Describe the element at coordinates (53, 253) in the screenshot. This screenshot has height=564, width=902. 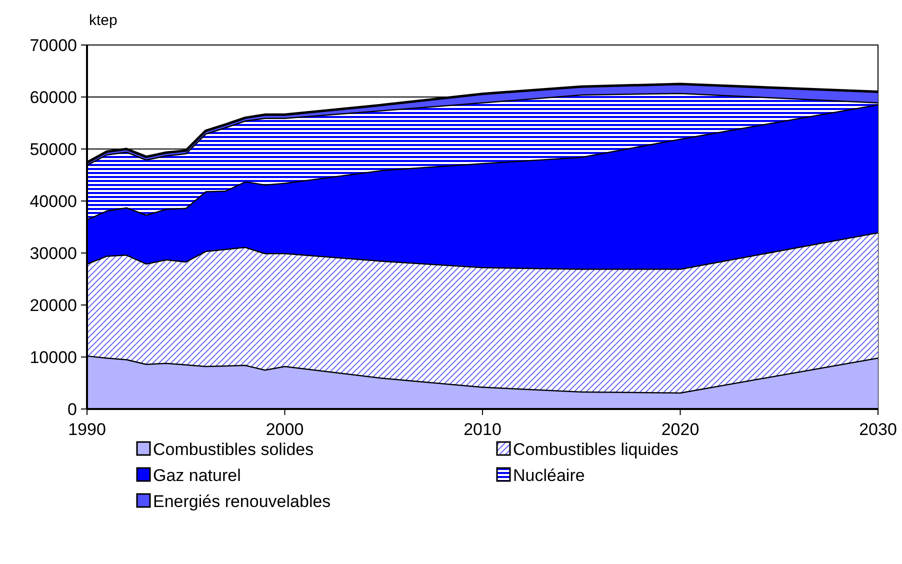
I see `y-tick-label: 30000` at that location.